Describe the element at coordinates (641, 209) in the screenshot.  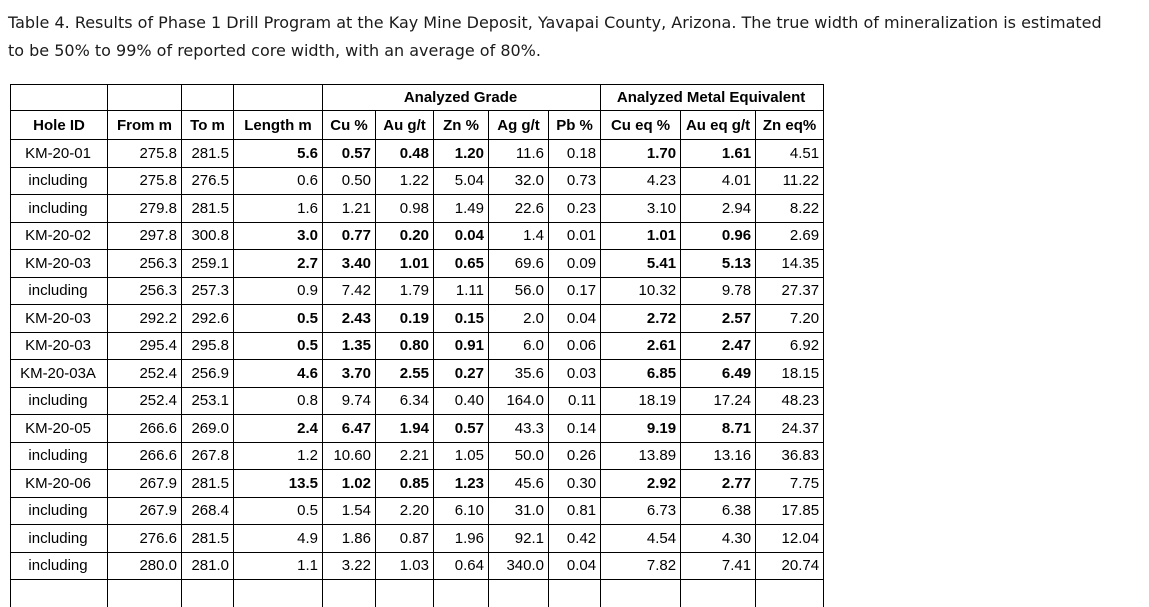
I see `cu-eq-cell: 3.10` at that location.